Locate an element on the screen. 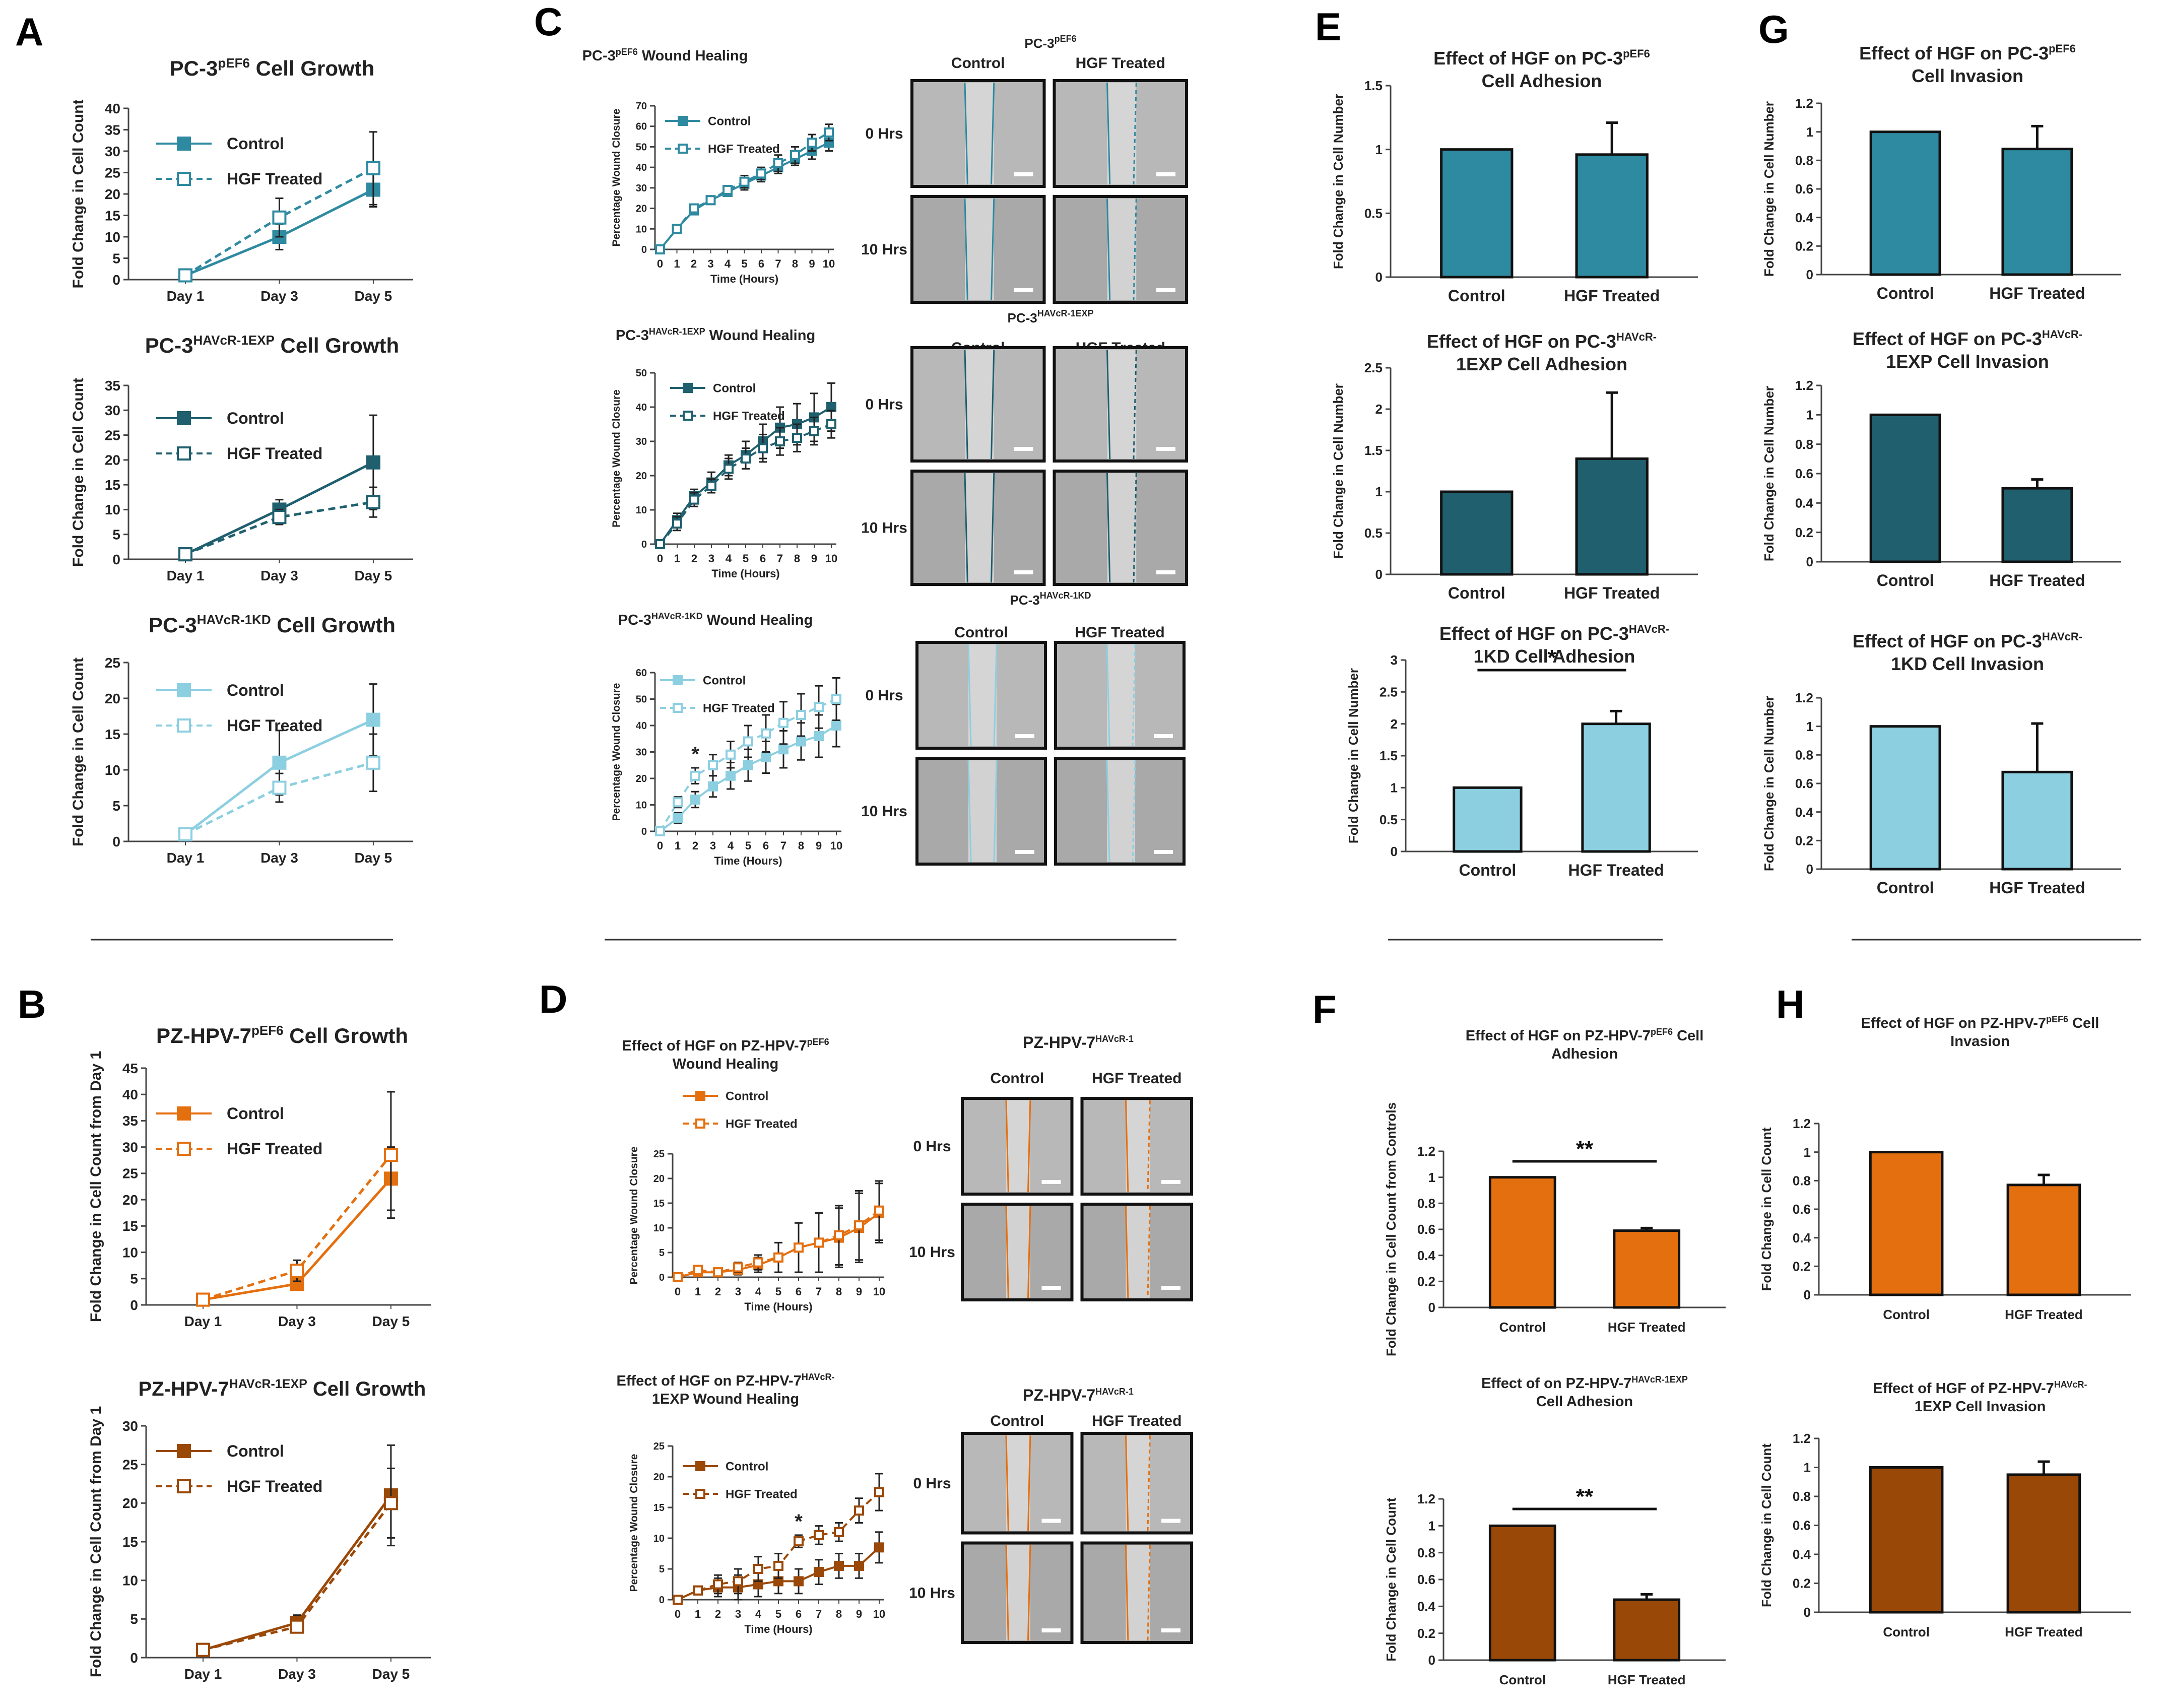  title-main: Effect of on PZ-HPV-7 is located at coordinates (1556, 1384).